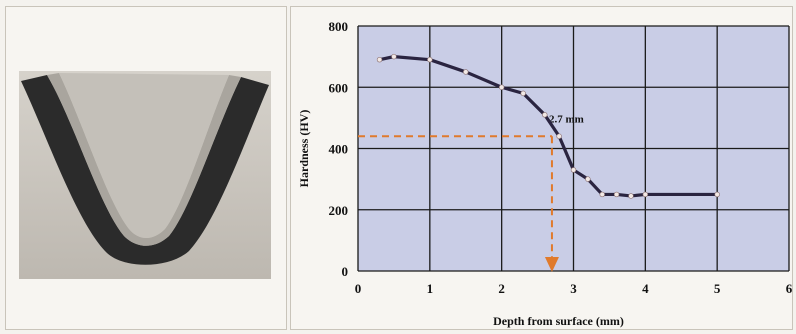 This screenshot has height=334, width=796. Describe the element at coordinates (304, 149) in the screenshot. I see `y-axis-title: Hardness (HV)` at that location.